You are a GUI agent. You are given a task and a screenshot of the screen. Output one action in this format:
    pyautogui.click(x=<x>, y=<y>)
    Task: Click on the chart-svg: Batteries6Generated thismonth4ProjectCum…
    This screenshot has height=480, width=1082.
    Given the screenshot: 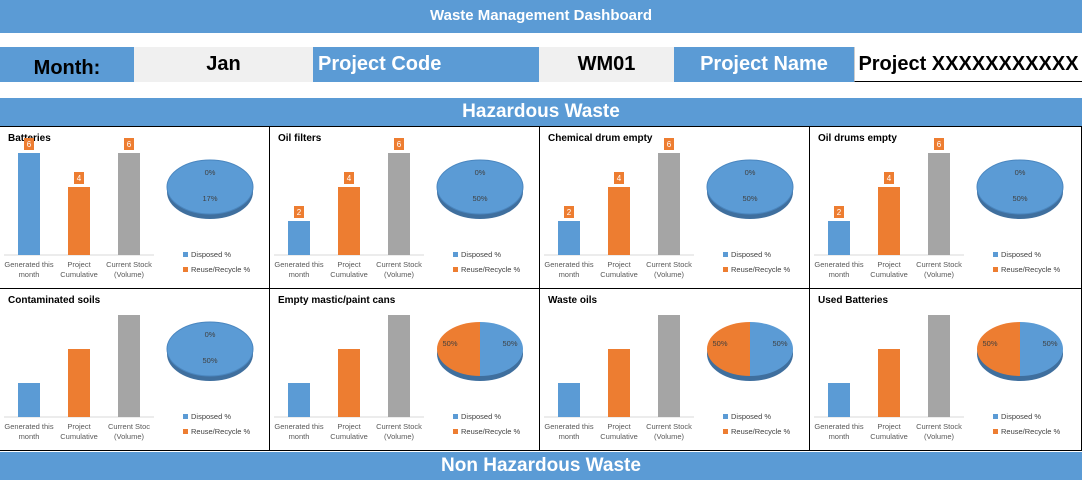 What is the action you would take?
    pyautogui.click(x=129, y=206)
    